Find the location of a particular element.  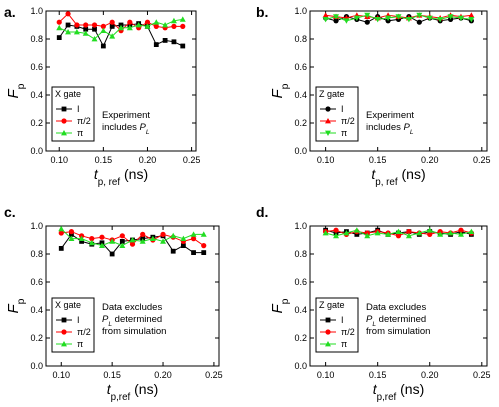

y-tick-label: 1.0 is located at coordinates (300, 11).